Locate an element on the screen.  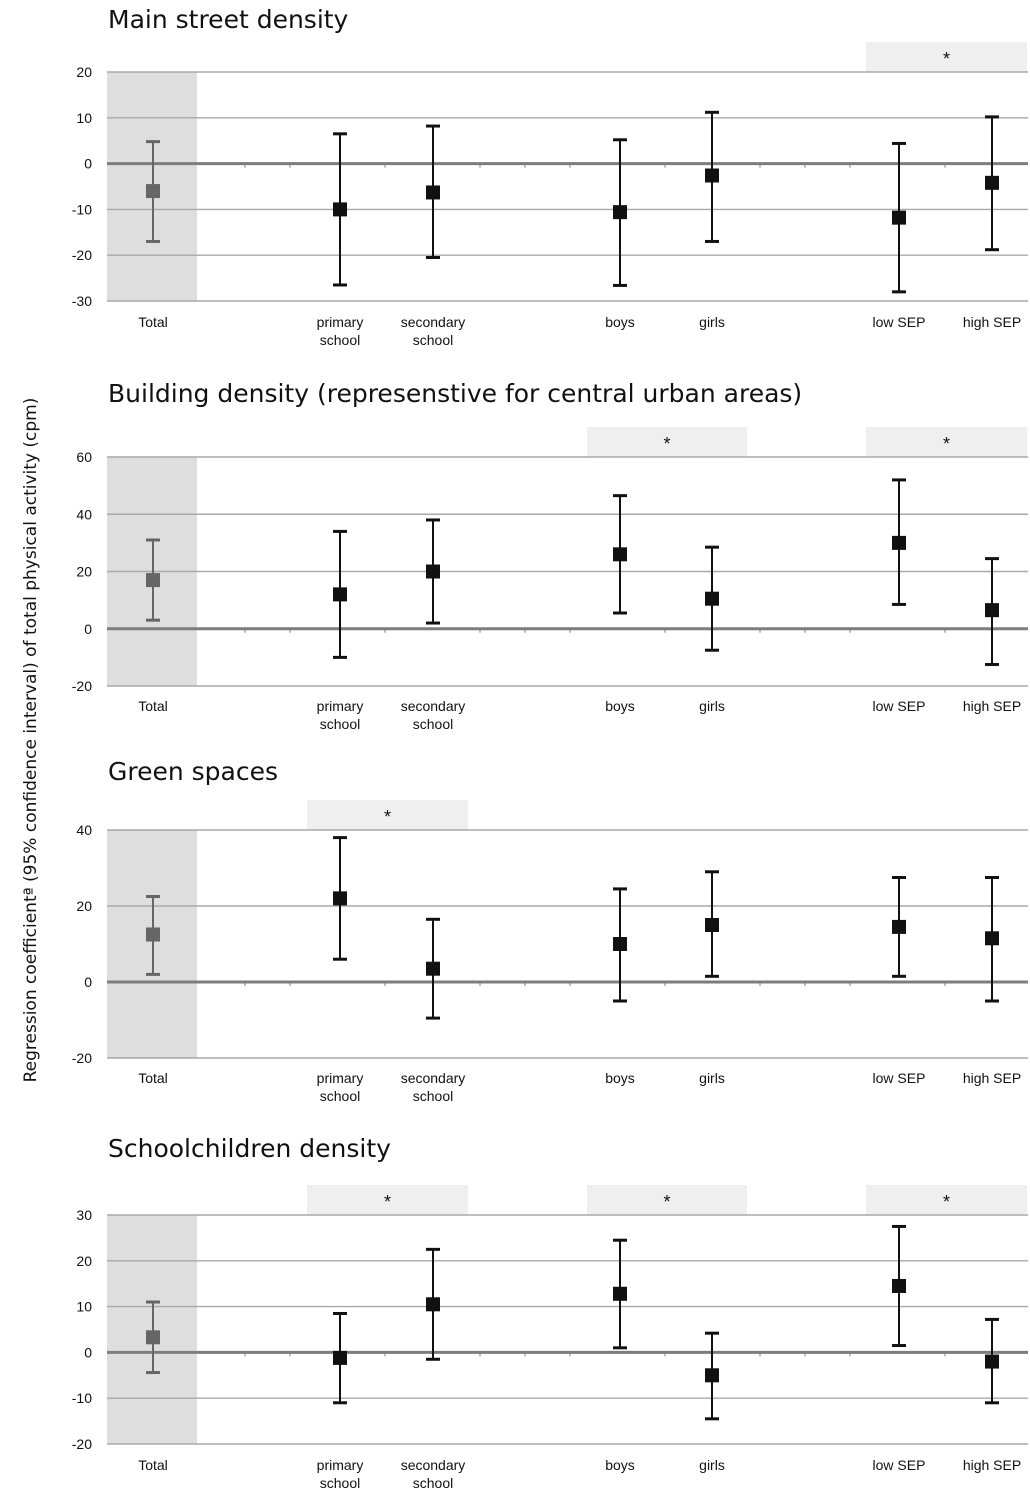
category-label: low SEP is located at coordinates (899, 322).